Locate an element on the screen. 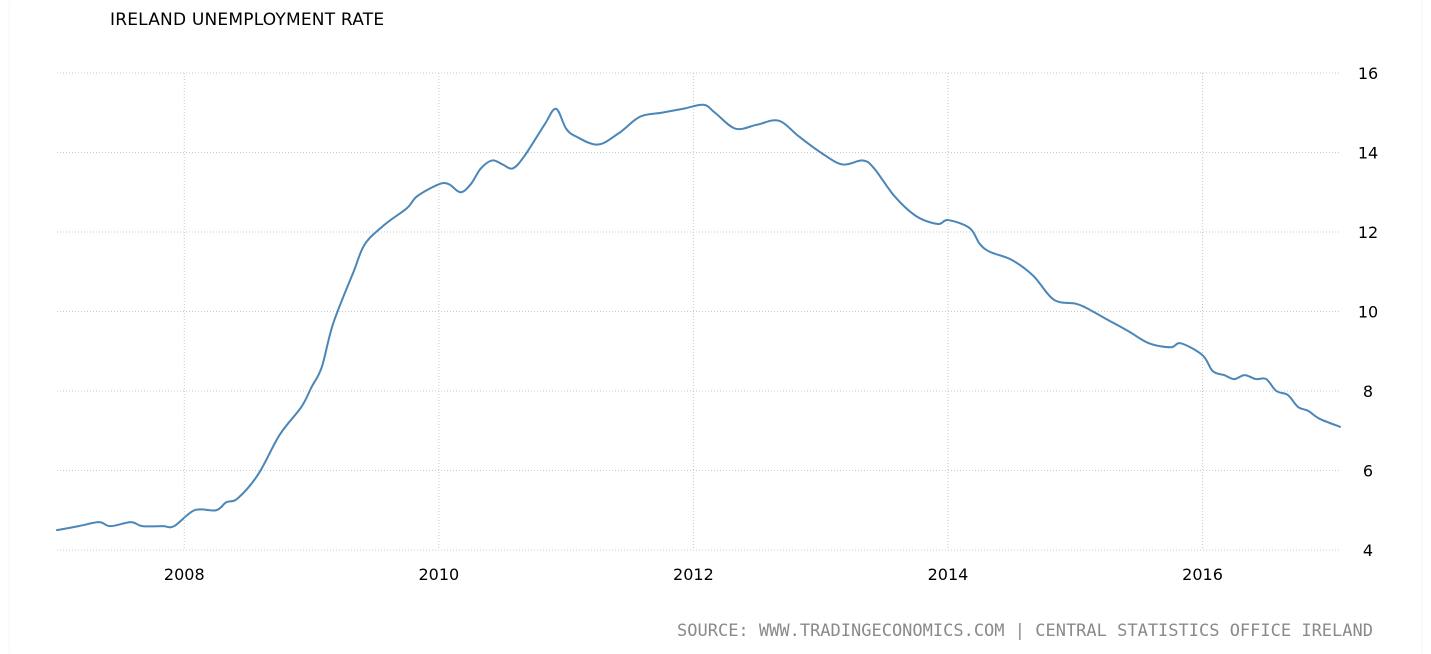 Image resolution: width=1431 pixels, height=654 pixels. x-tick-label: 2012 is located at coordinates (693, 574).